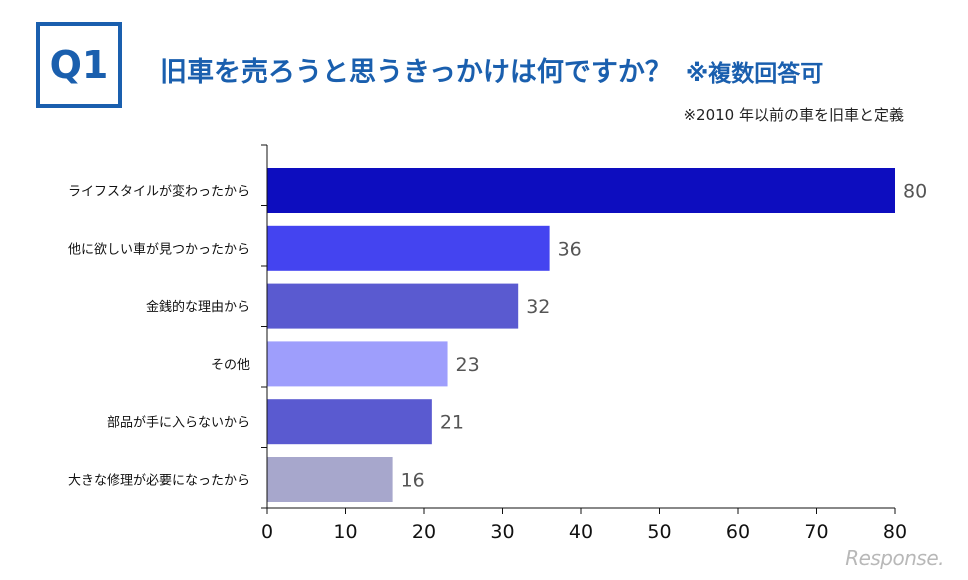  I want to click on value-label-1: 80, so click(915, 192).